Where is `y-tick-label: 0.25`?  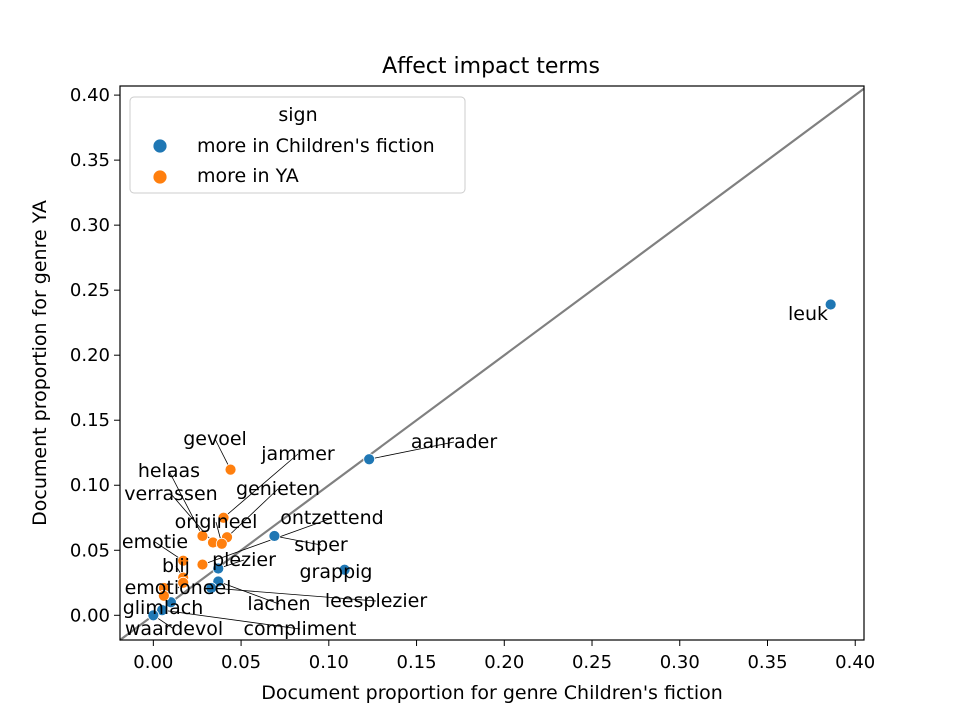
y-tick-label: 0.25 is located at coordinates (90, 290).